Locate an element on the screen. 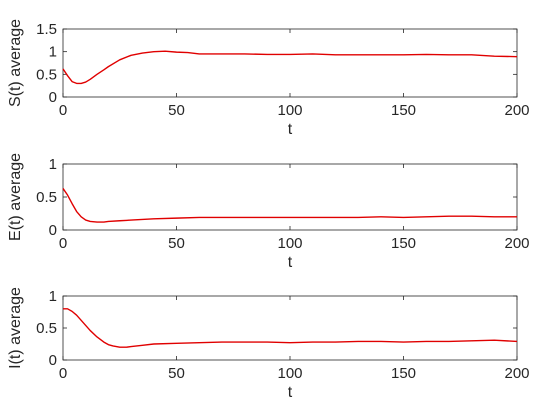 This screenshot has width=539, height=417. y-tick-label: 1.5 is located at coordinates (46, 29).